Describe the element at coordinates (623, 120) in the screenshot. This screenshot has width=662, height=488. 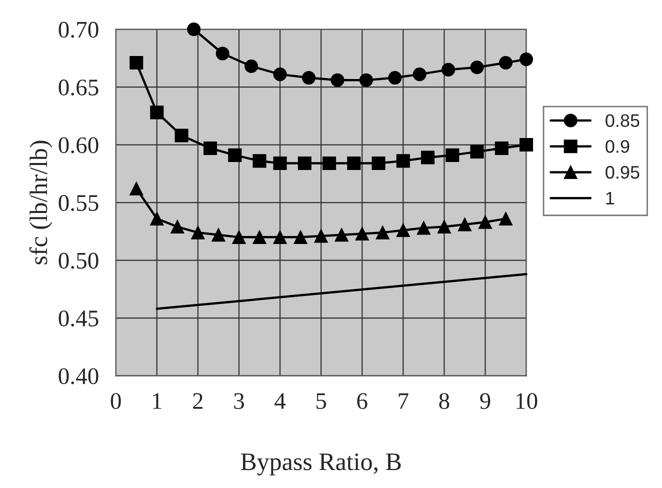
I see `legend-label: 0.85` at that location.